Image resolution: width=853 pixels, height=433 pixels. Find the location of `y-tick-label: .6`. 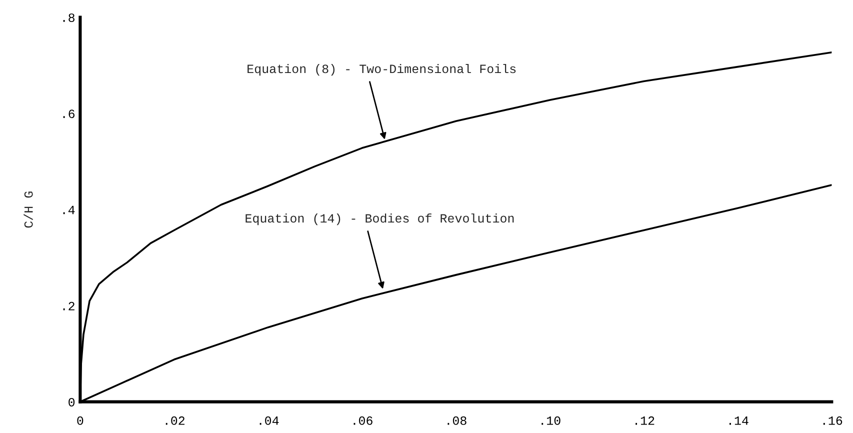

y-tick-label: .6 is located at coordinates (69, 114).